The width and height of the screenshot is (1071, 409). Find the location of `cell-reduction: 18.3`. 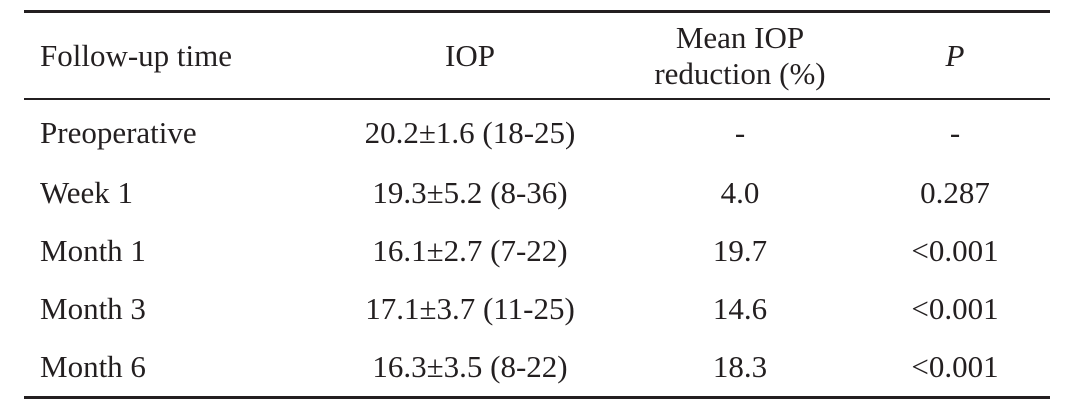

cell-reduction: 18.3 is located at coordinates (740, 367).